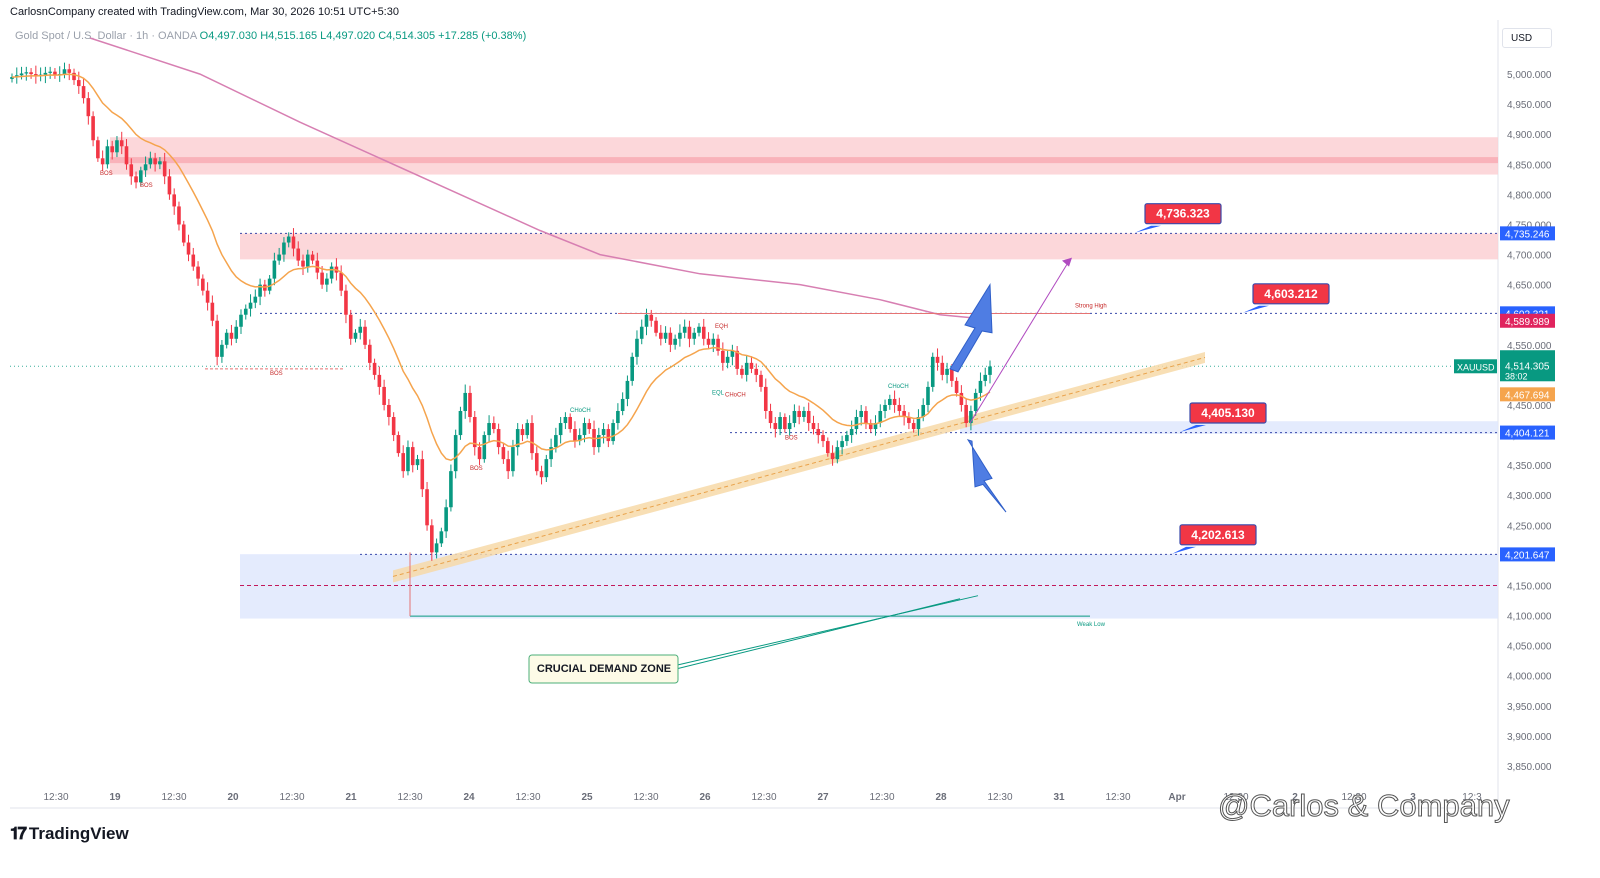 The image size is (1600, 878). What do you see at coordinates (1291, 294) in the screenshot?
I see `price-callout-box` at bounding box center [1291, 294].